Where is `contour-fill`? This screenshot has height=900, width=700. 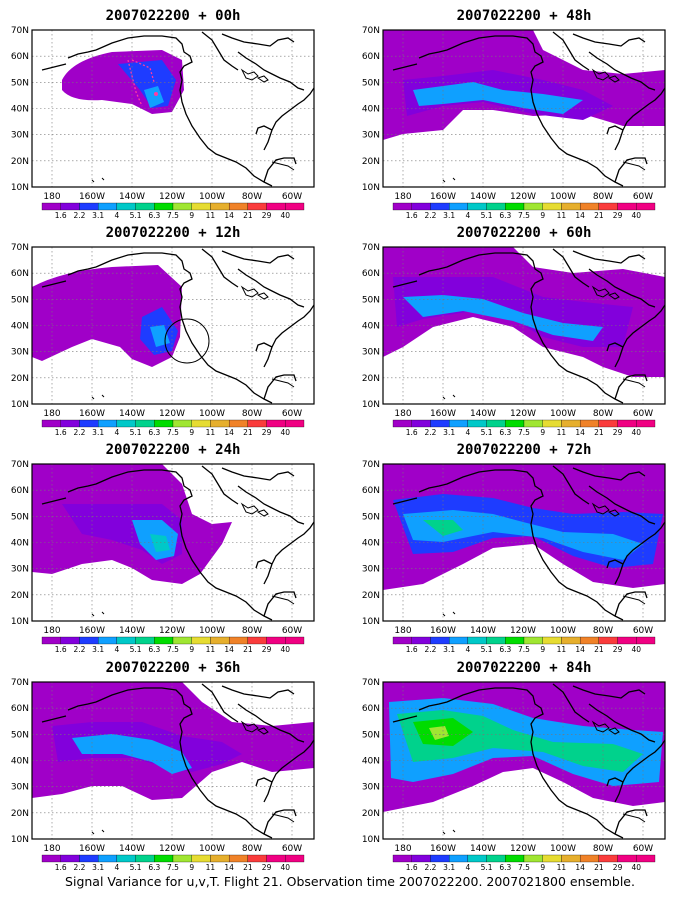
contour-fill is located at coordinates (503, 318).